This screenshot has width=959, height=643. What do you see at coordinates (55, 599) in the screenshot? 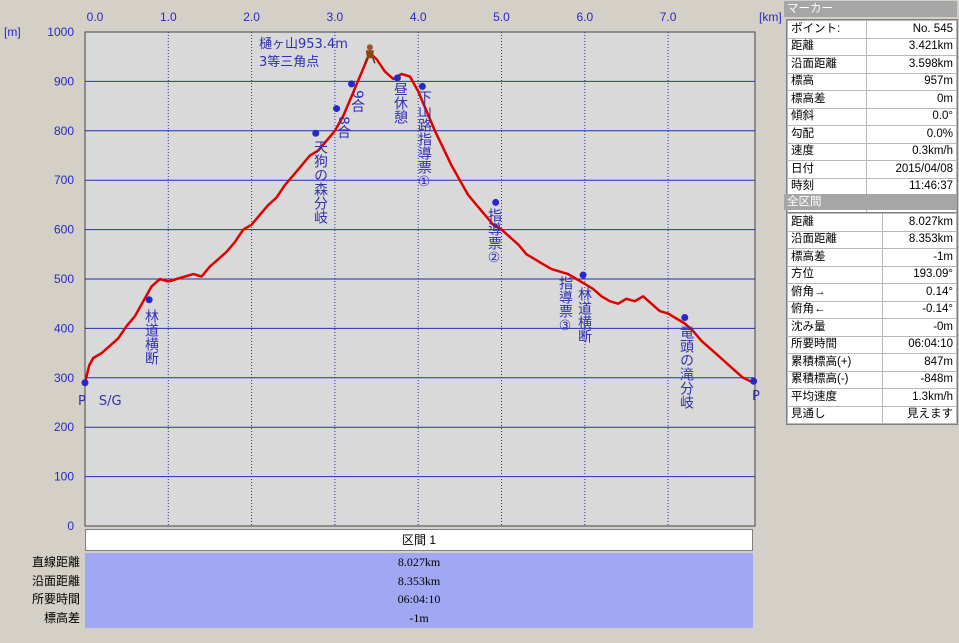
I see `stat-label-time: 所要時間` at bounding box center [55, 599].